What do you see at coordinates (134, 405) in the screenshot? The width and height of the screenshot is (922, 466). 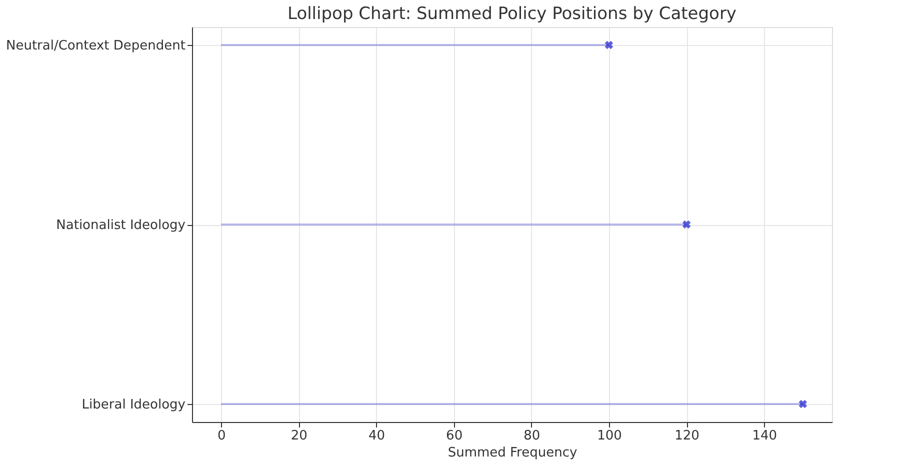 I see `y-tick-label: Liberal Ideology` at bounding box center [134, 405].